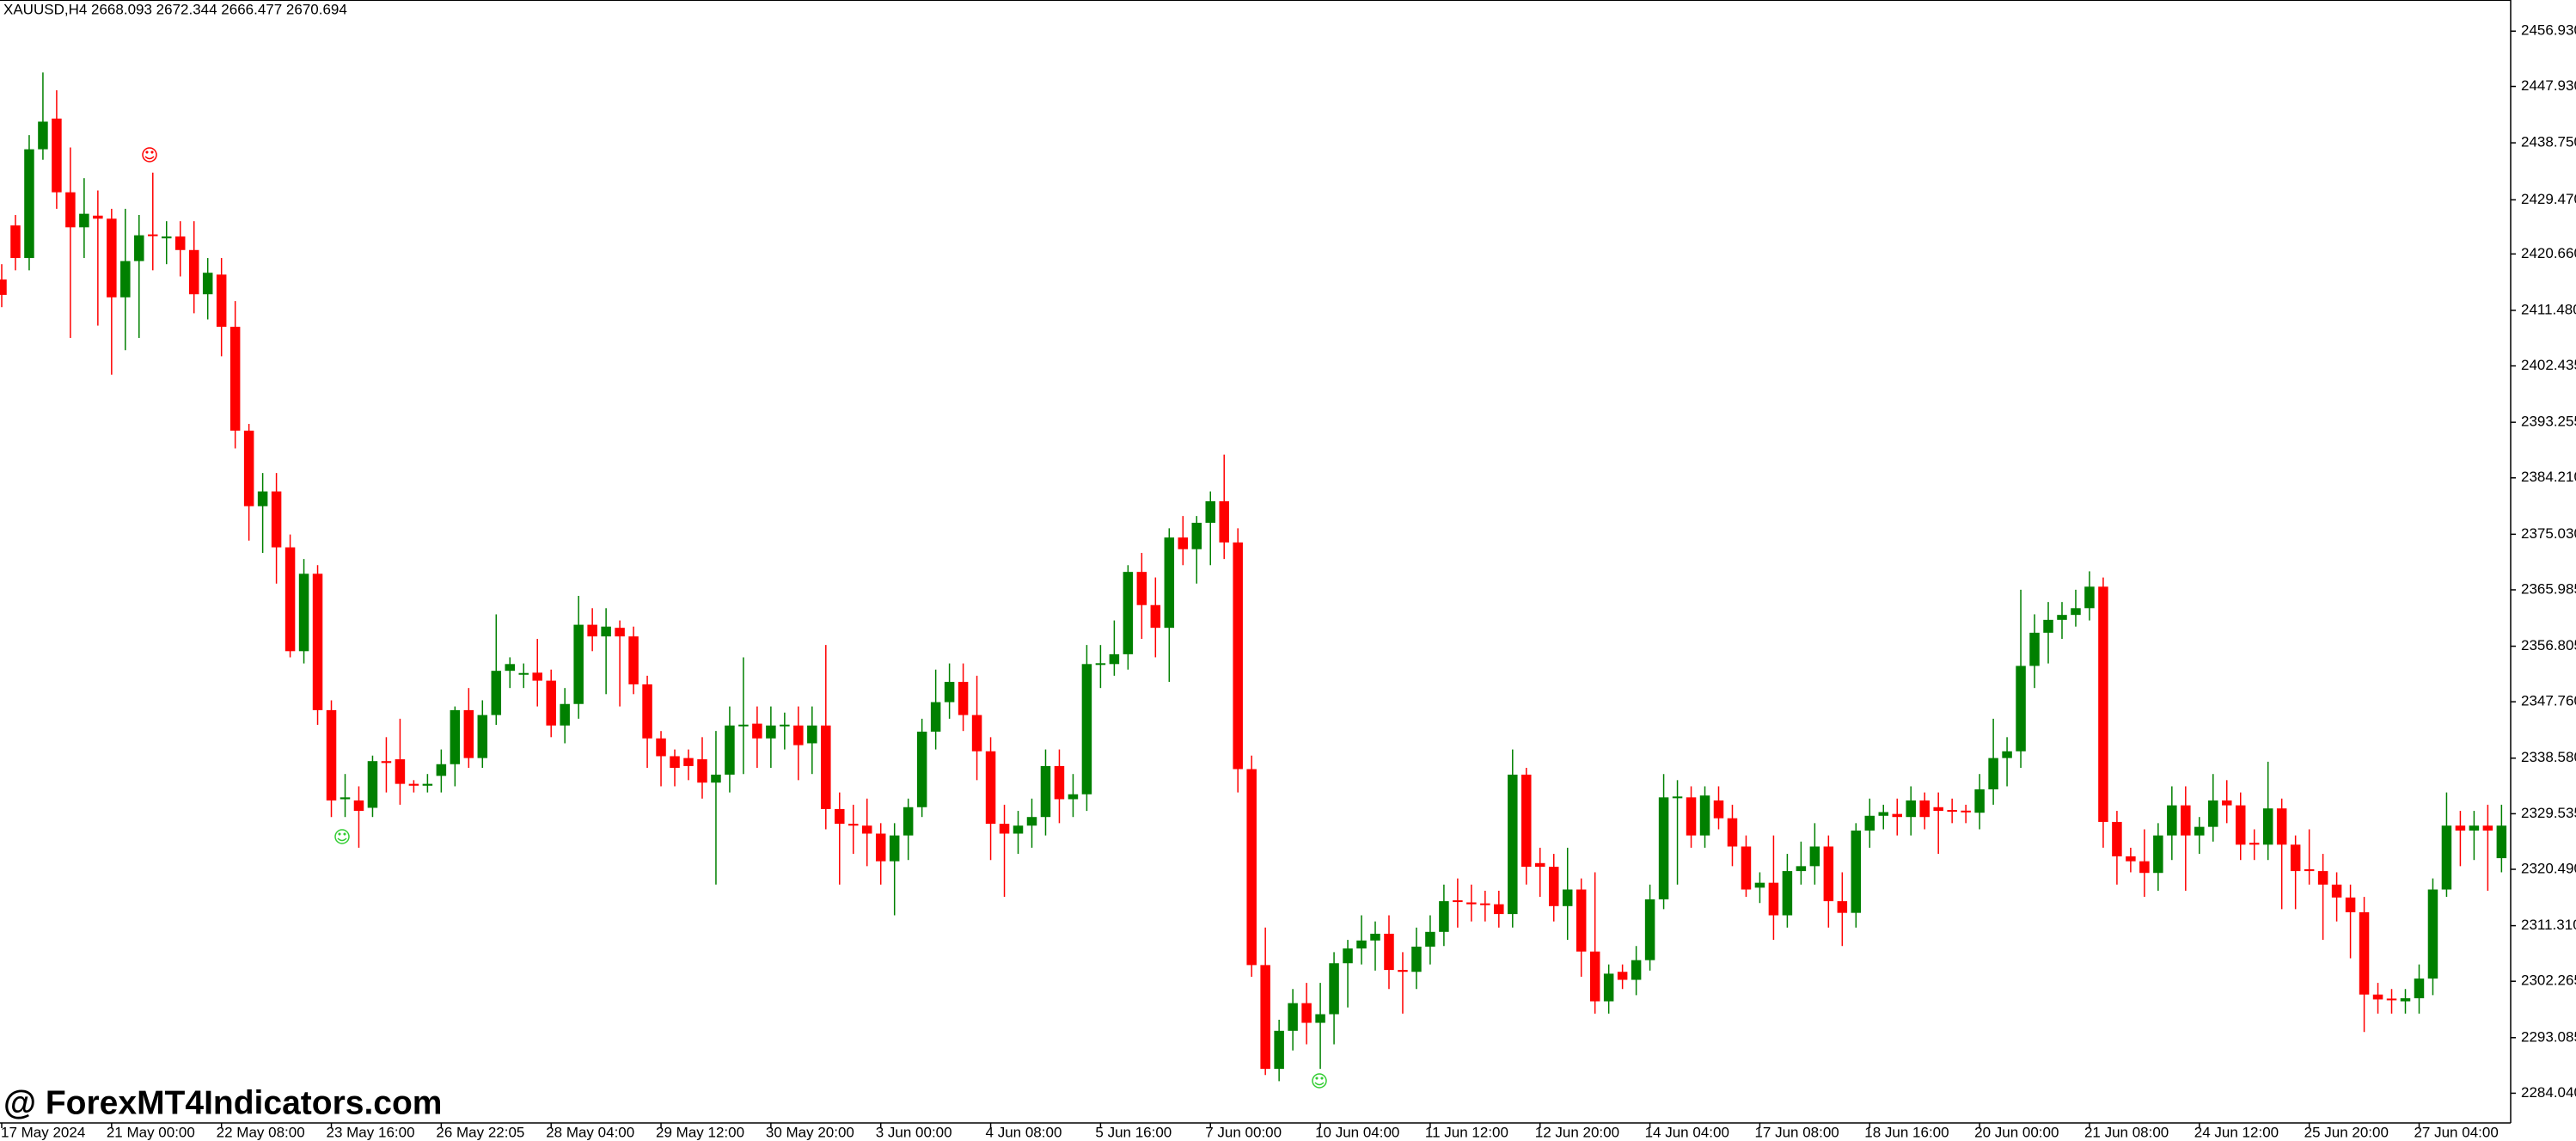 The width and height of the screenshot is (2576, 1141). What do you see at coordinates (480, 1132) in the screenshot?
I see `x-tick-label: 26 May 22:05` at bounding box center [480, 1132].